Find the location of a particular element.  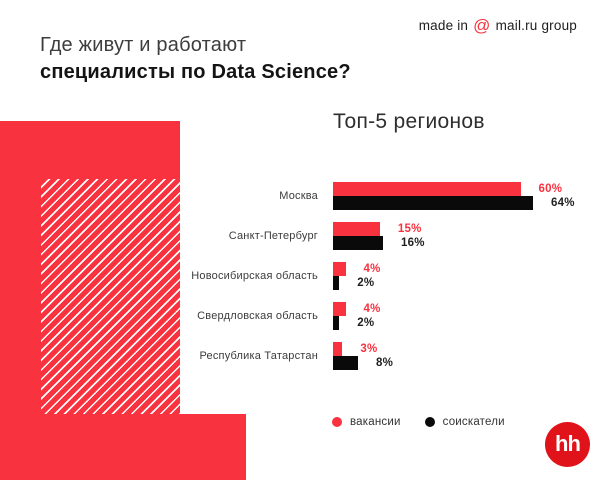

chart-row: Санкт-Петербург 15% 16% is located at coordinates (414, 236).